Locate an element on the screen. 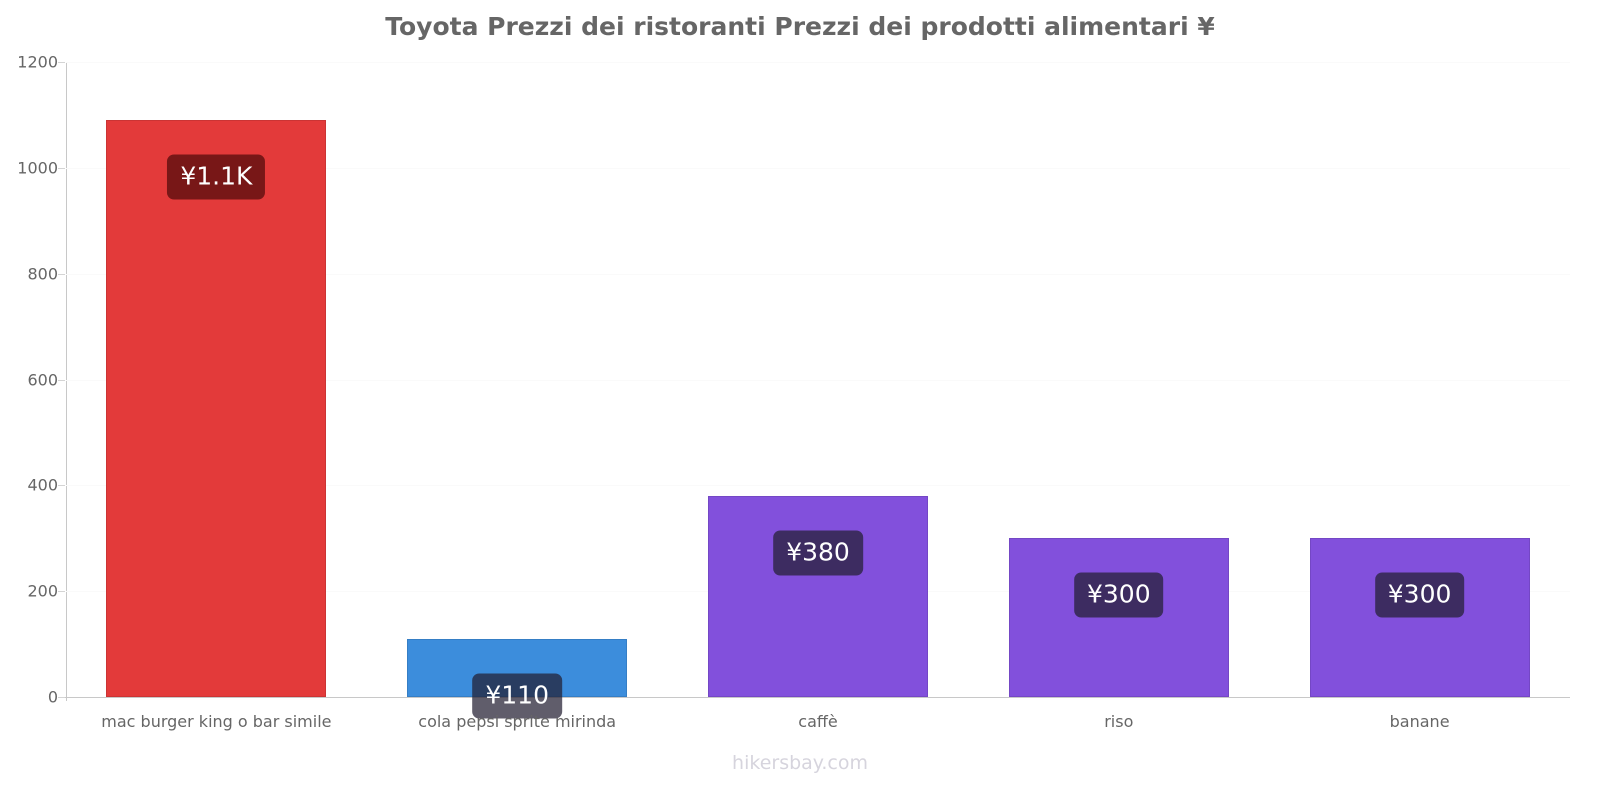 The width and height of the screenshot is (1600, 800). y-tick-label: 1000 is located at coordinates (37, 168).